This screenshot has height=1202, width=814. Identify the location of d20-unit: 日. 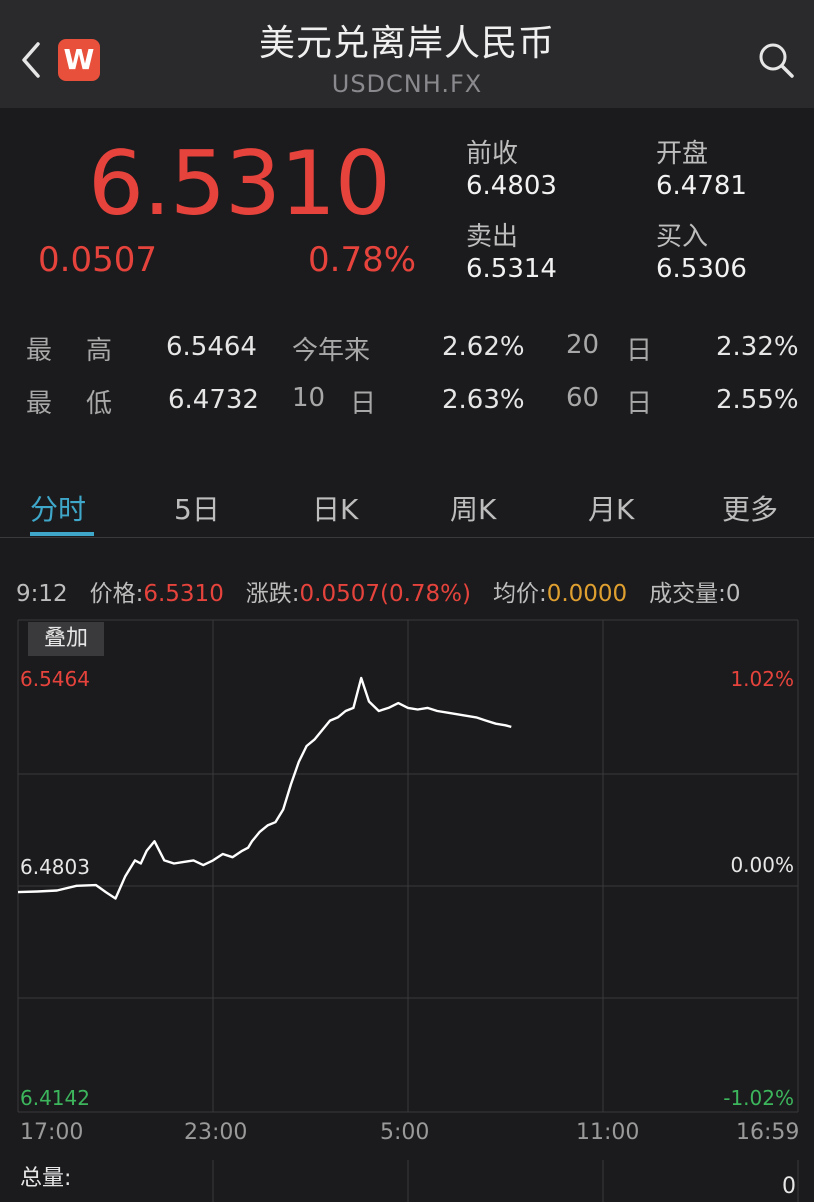
(639, 351).